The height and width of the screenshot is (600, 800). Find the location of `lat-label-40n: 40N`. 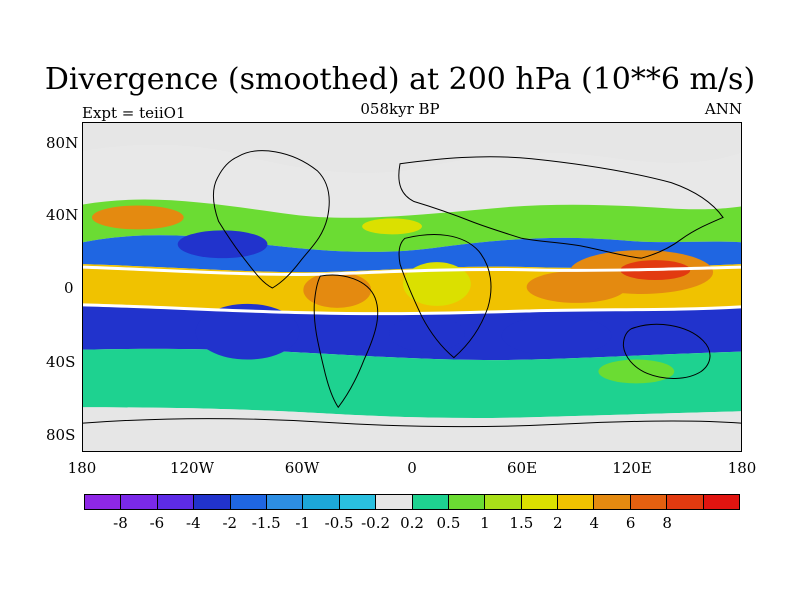

lat-label-40n: 40N is located at coordinates (62, 215).